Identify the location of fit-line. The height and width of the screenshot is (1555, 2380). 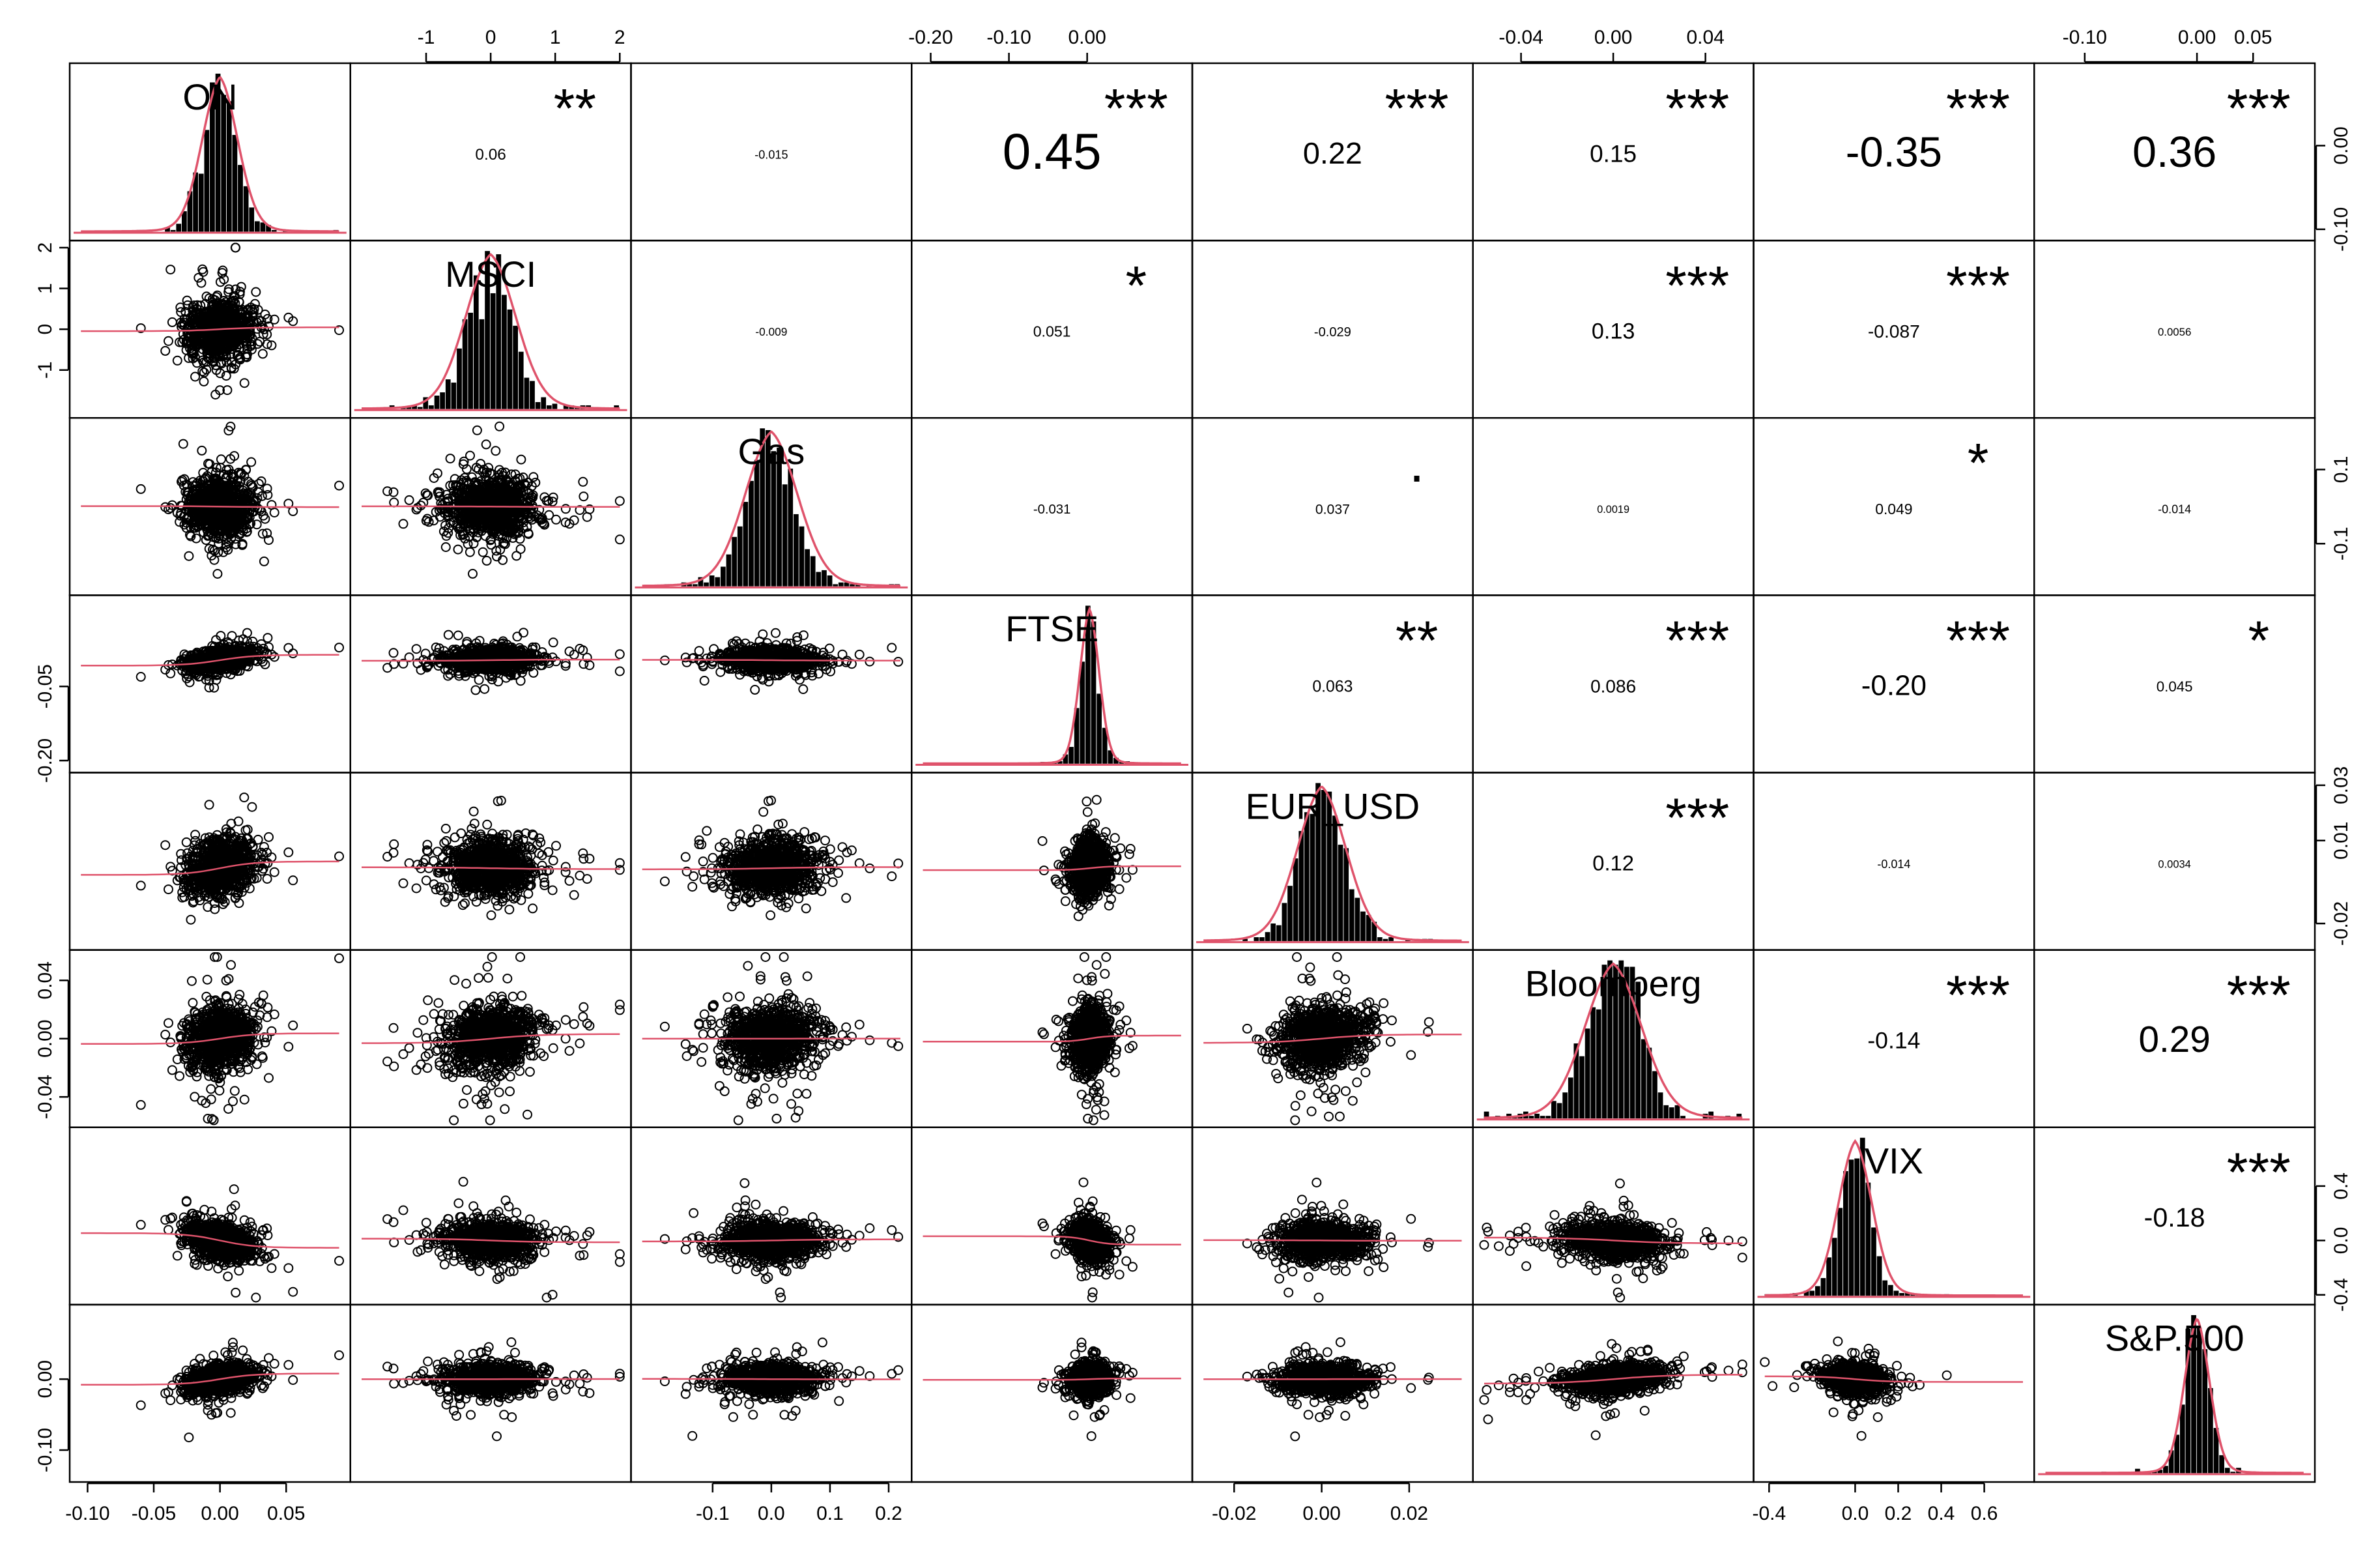
(491, 506).